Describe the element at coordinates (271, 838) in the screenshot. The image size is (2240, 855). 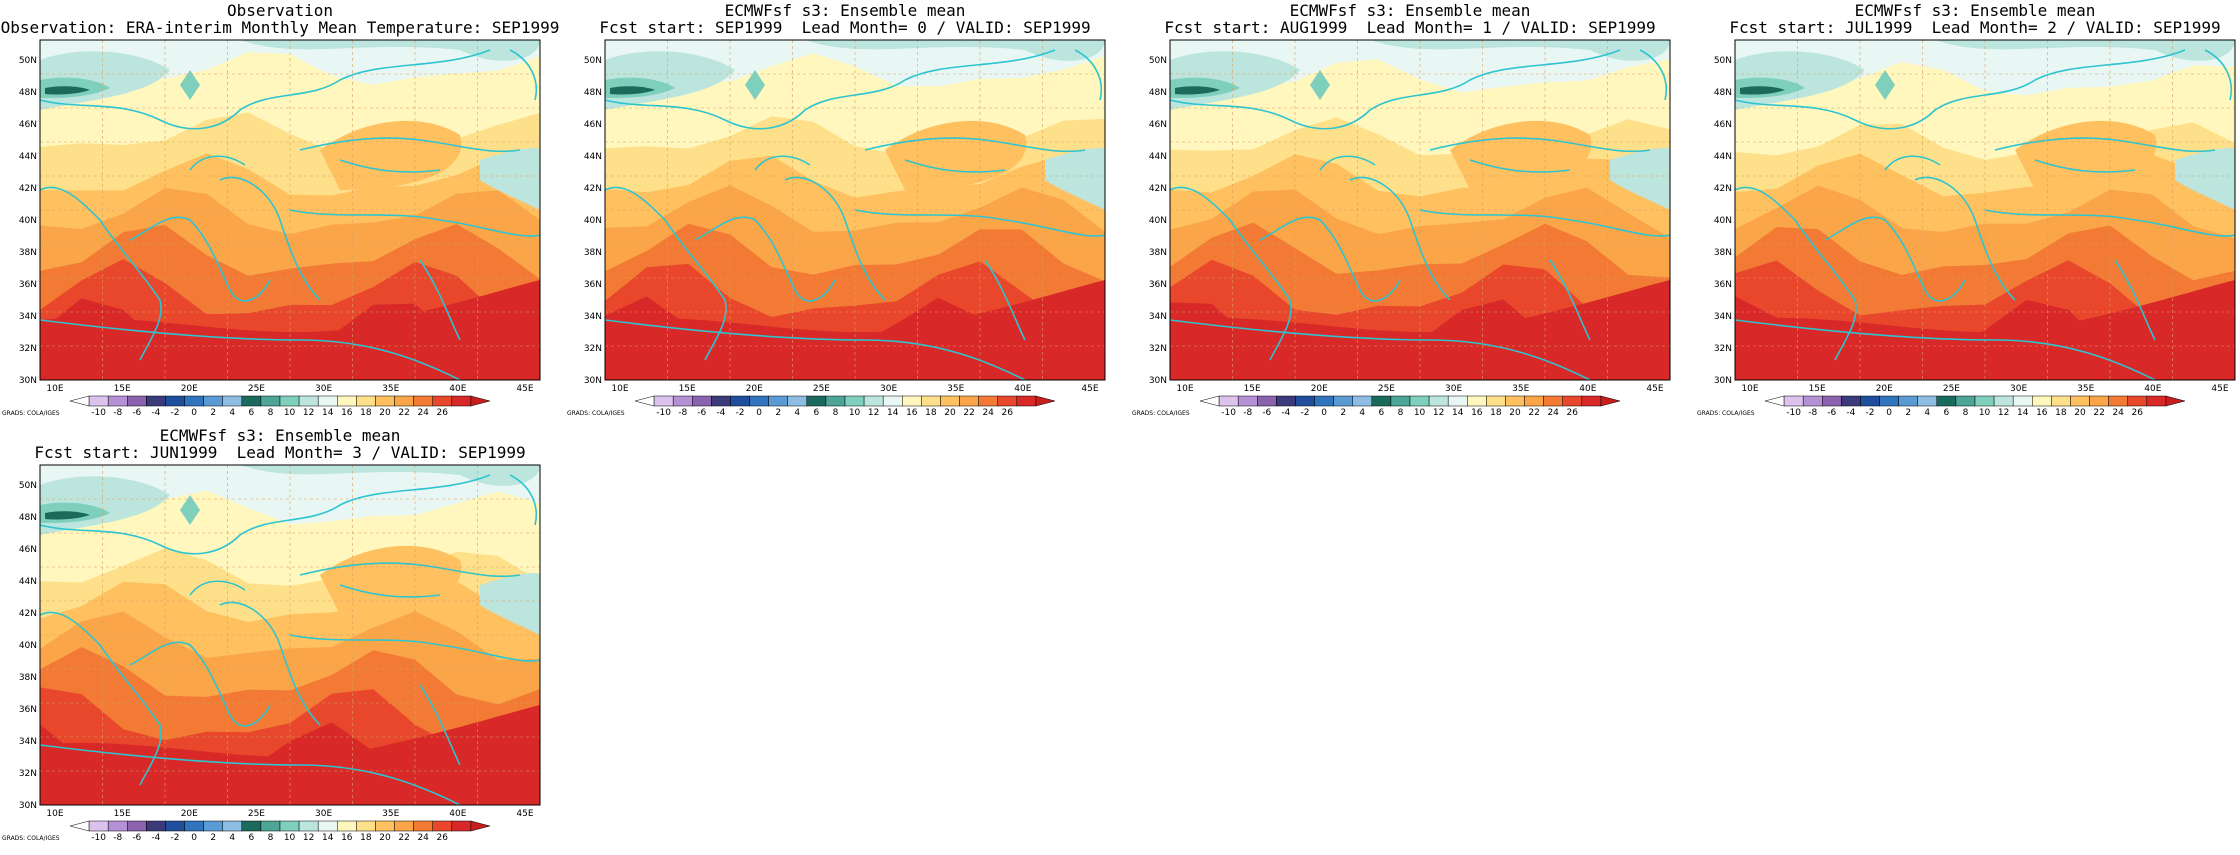
I see `colorbar-label: 8` at that location.